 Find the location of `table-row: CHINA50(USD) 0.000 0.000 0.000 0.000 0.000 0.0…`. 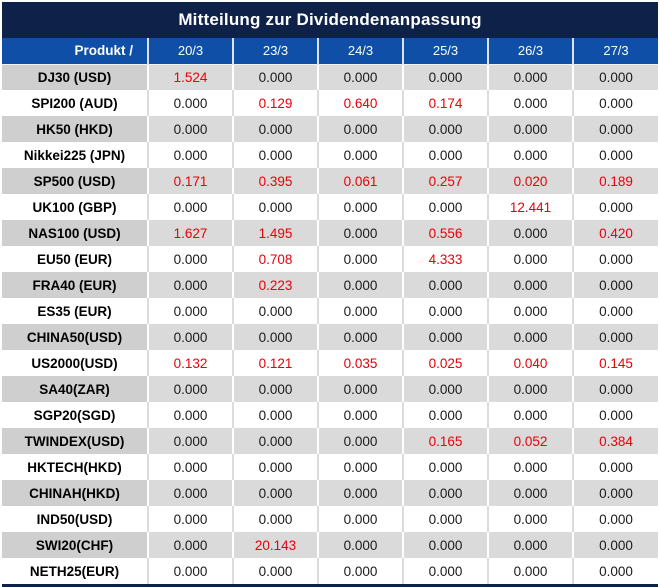

table-row: CHINA50(USD) 0.000 0.000 0.000 0.000 0.000 0.0… is located at coordinates (330, 337).